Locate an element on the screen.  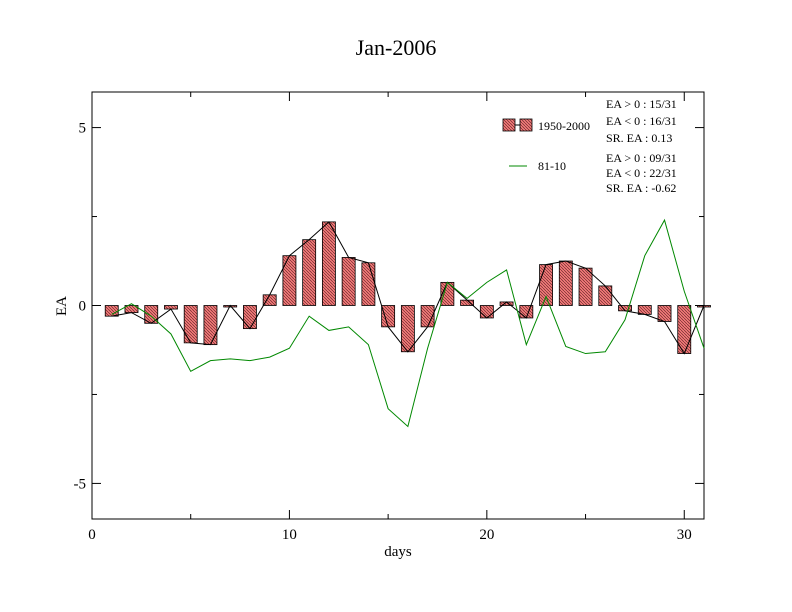
x-tick-label: 30 is located at coordinates (684, 535).